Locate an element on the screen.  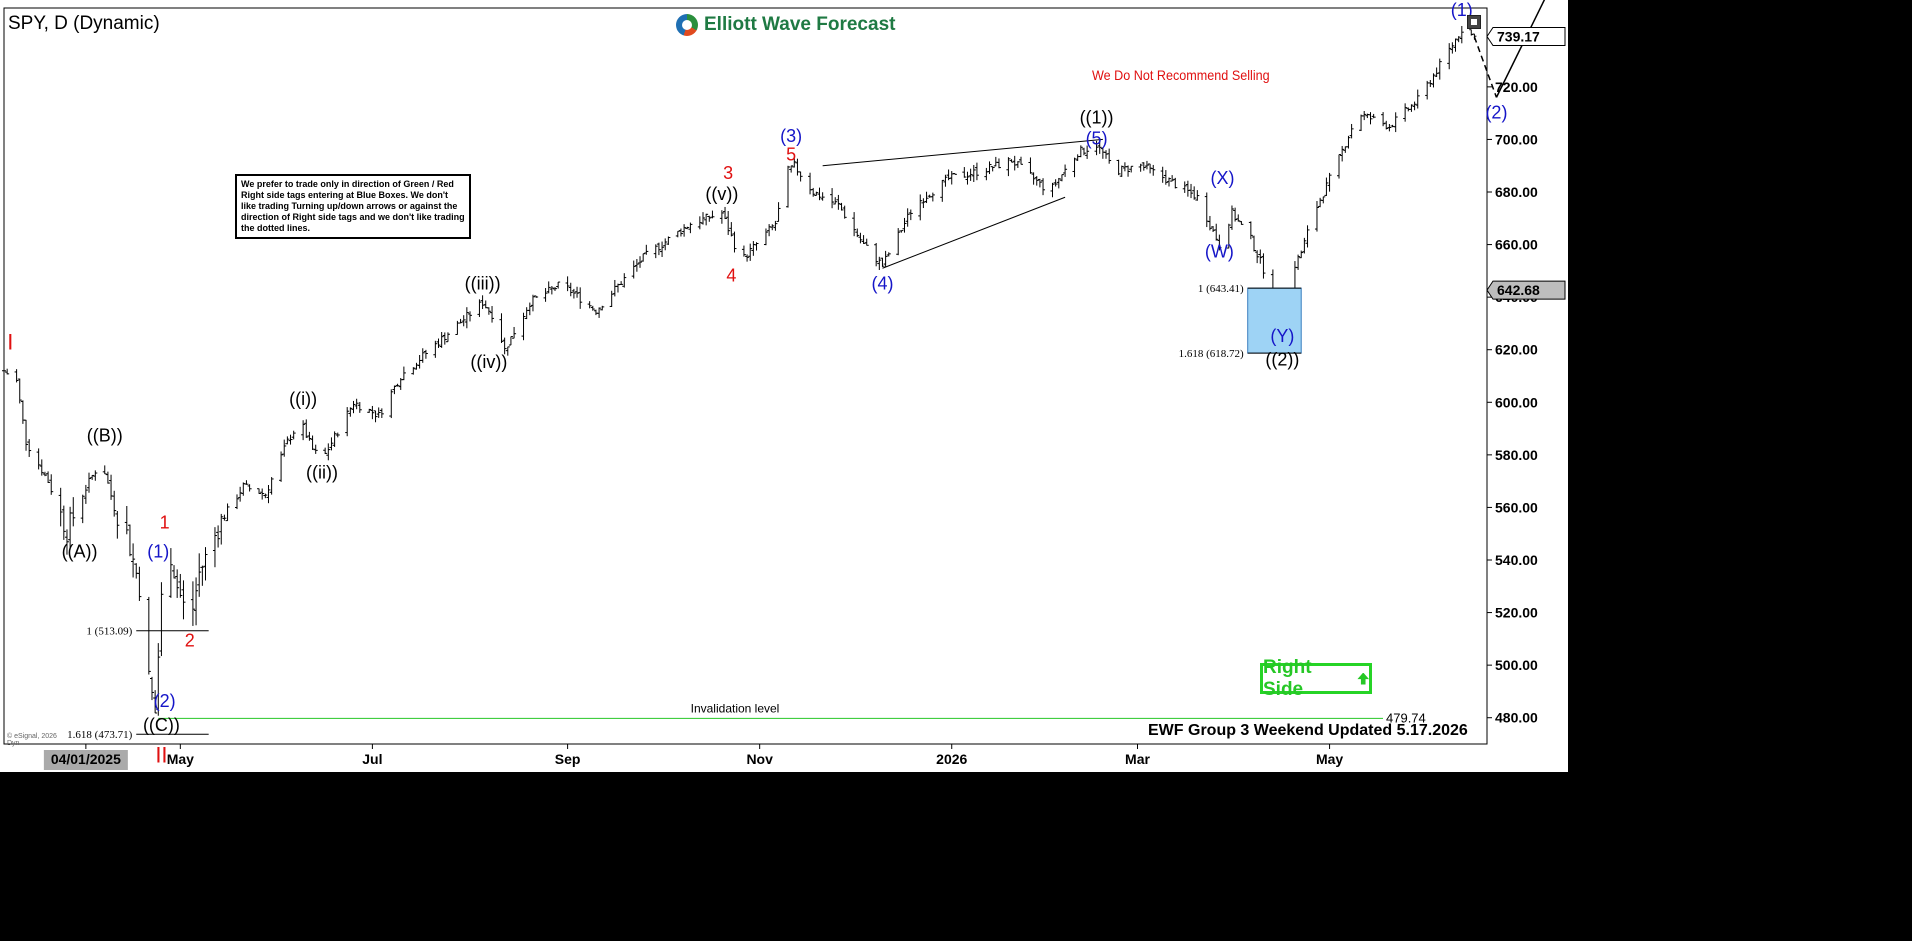
y-tick-label: 720.00 is located at coordinates (1516, 87).